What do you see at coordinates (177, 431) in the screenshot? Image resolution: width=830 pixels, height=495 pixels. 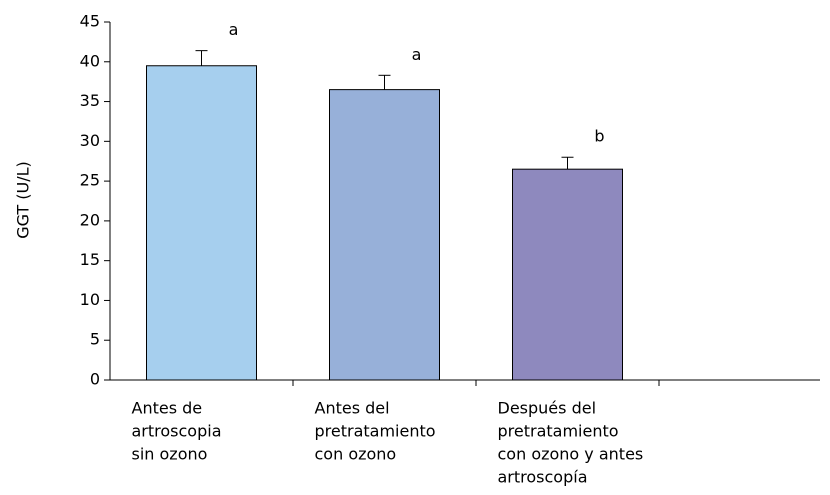 I see `x-tick-label: artroscopia` at bounding box center [177, 431].